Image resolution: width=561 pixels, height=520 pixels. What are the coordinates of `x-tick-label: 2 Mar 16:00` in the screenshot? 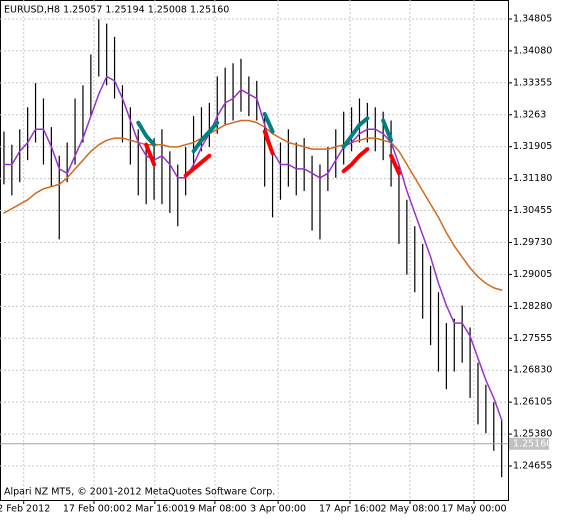 It's located at (154, 509).